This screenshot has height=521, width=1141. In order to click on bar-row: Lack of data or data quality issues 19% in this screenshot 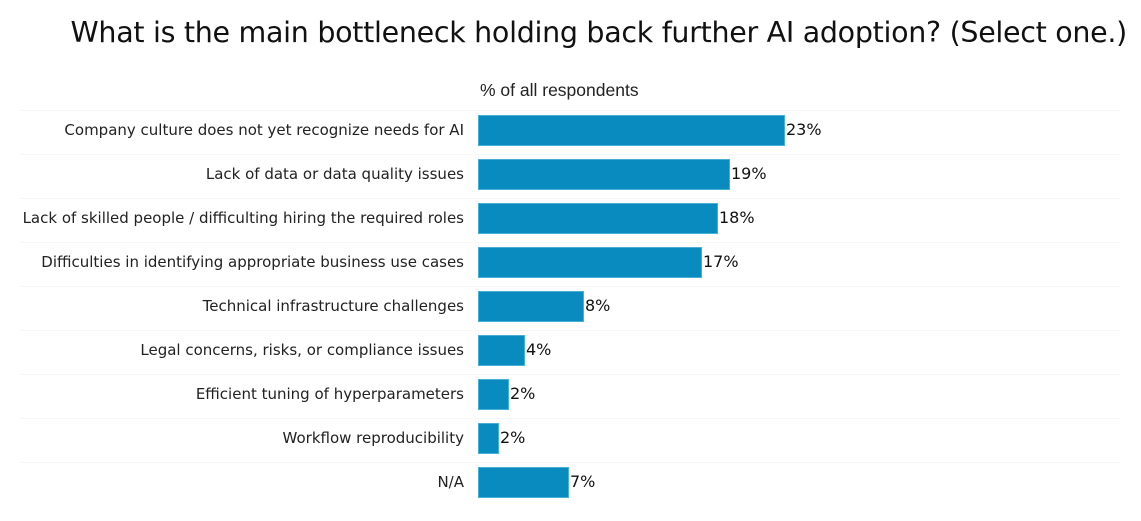, I will do `click(570, 176)`.